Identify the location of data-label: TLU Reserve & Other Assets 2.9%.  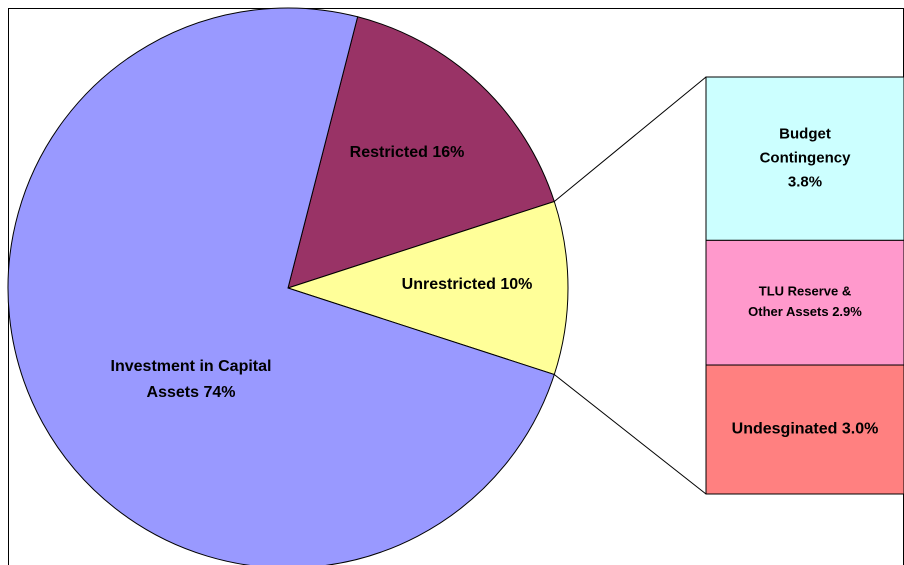
(805, 302).